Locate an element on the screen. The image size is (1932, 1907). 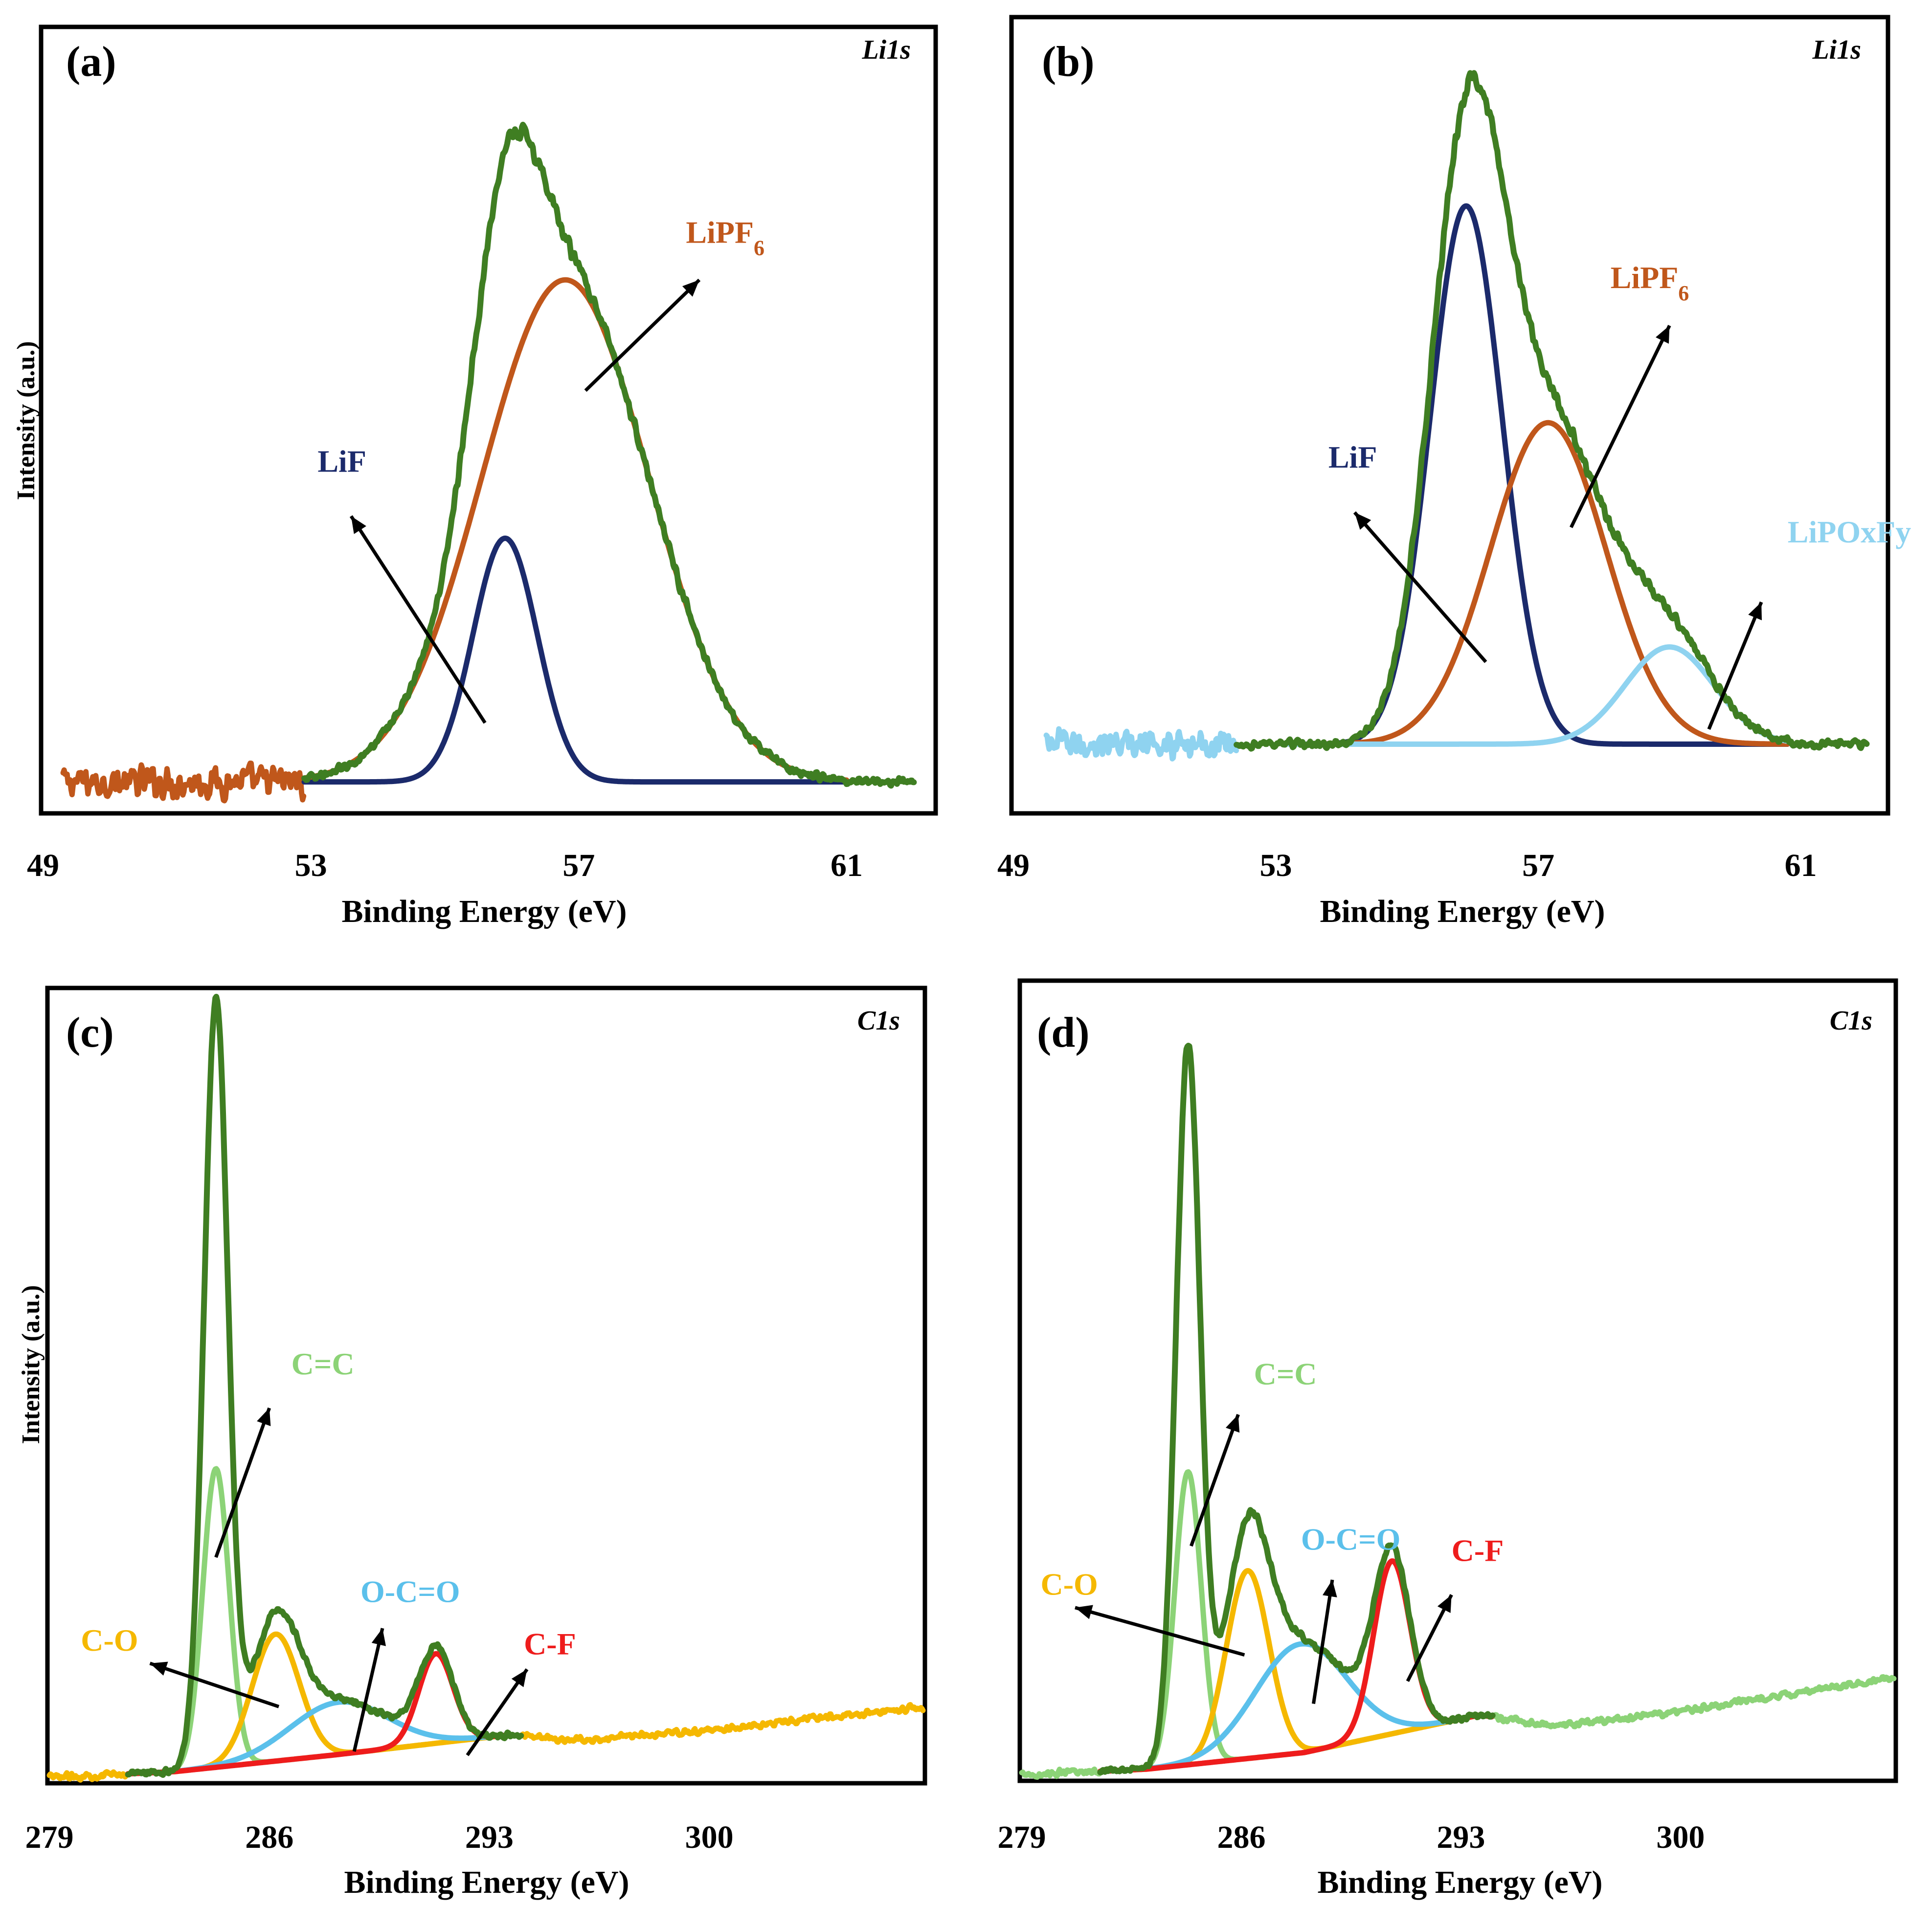
panel-label: (d) is located at coordinates (1063, 1032).